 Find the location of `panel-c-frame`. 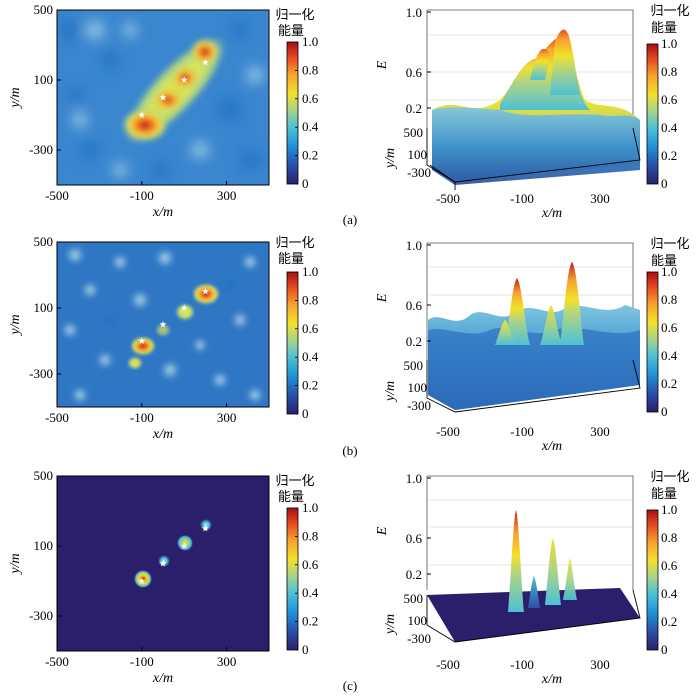

panel-c-frame is located at coordinates (163, 563).